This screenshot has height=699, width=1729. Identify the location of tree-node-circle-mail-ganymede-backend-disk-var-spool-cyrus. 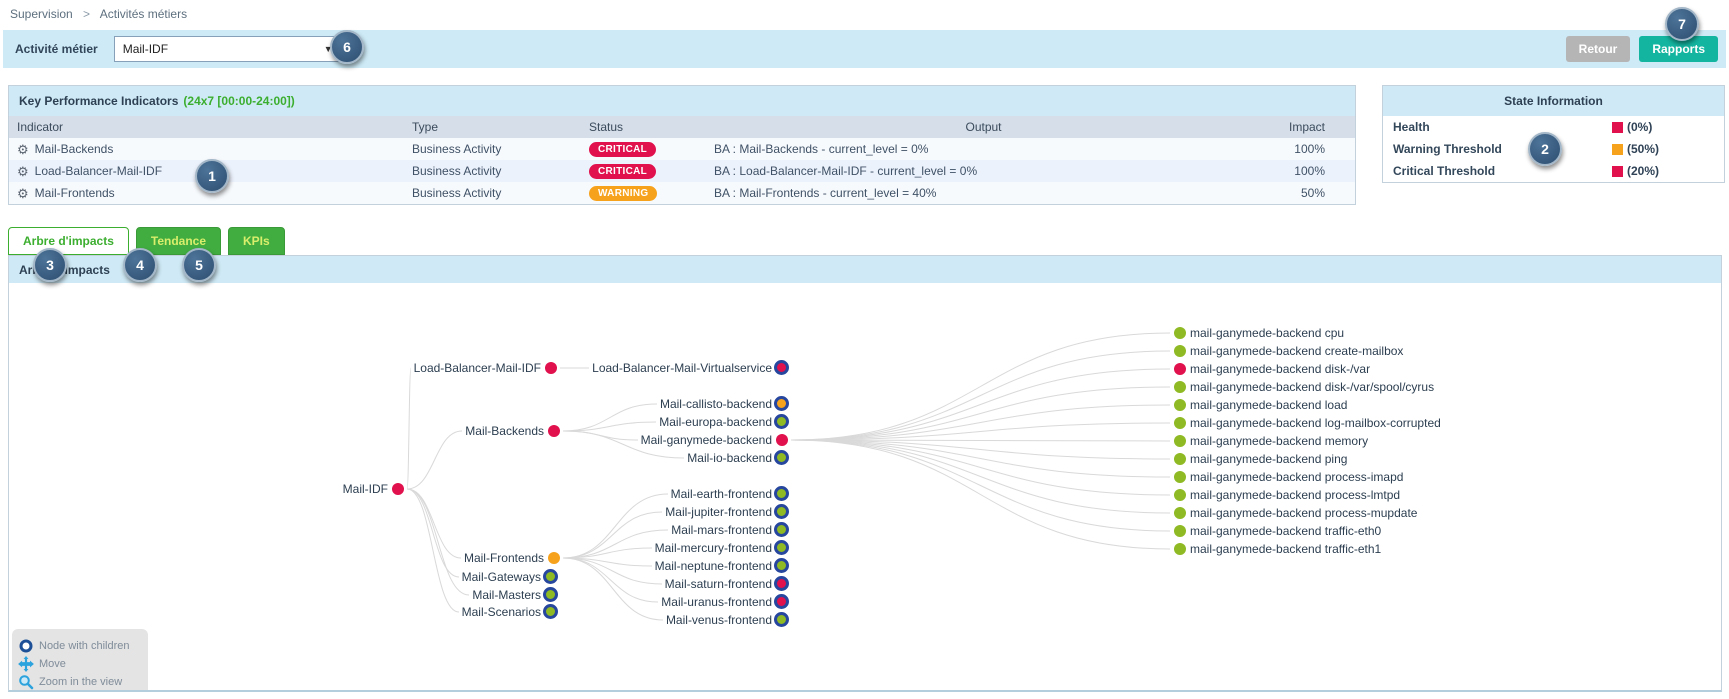
(1180, 387).